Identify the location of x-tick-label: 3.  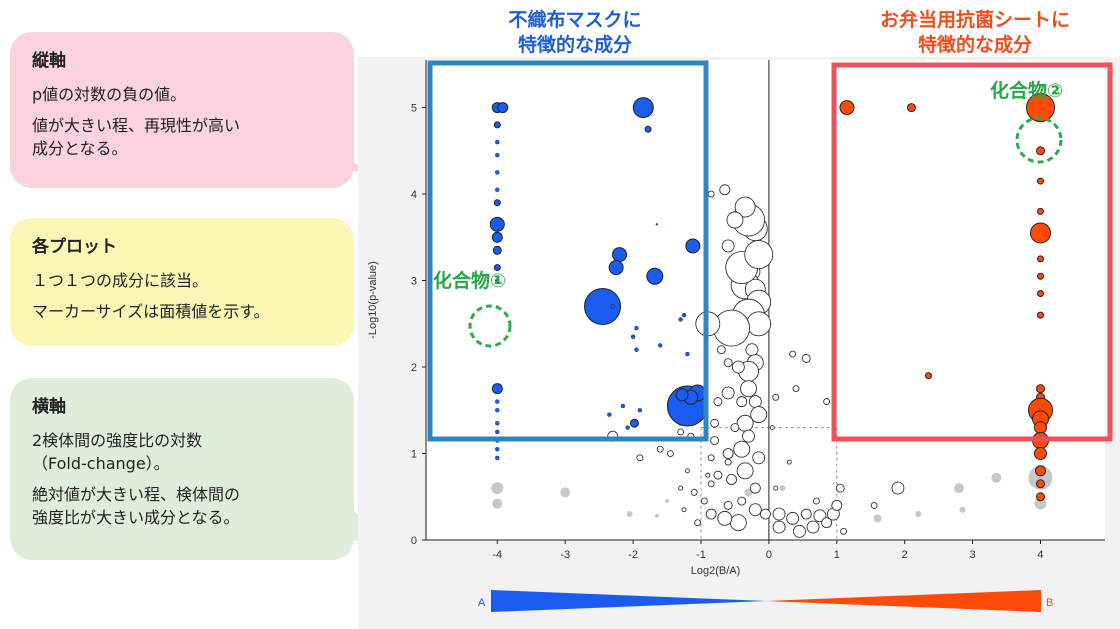
(973, 555).